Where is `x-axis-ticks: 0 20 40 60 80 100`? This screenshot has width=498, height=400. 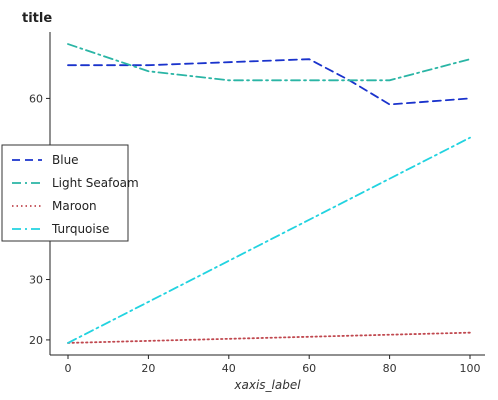
x-axis-ticks: 0 20 40 60 80 100 is located at coordinates (273, 365).